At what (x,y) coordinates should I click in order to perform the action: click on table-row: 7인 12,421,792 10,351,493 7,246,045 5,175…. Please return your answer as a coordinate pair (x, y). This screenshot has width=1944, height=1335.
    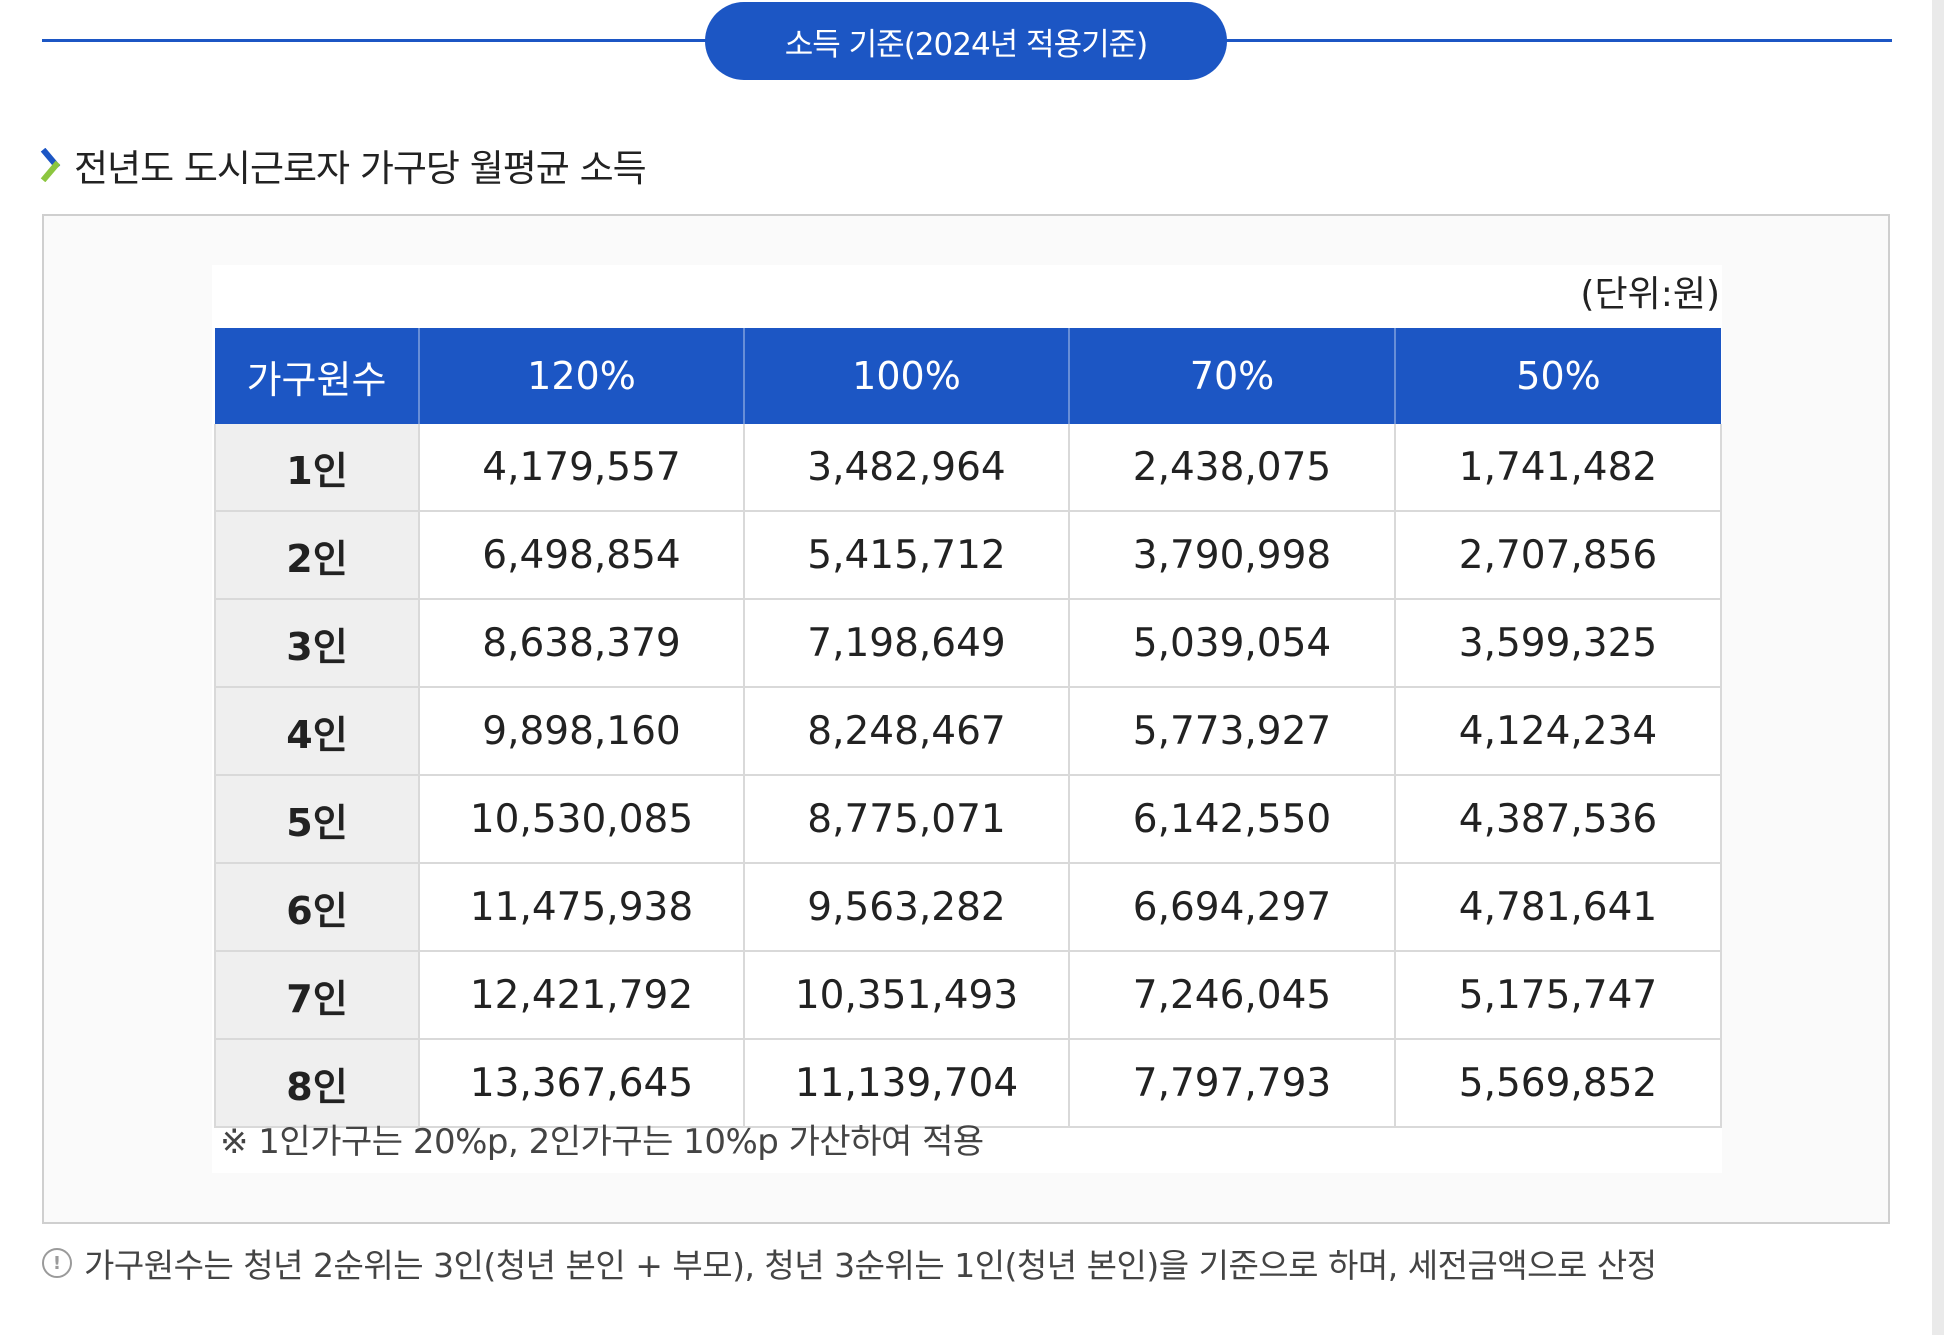
    Looking at the image, I should click on (968, 995).